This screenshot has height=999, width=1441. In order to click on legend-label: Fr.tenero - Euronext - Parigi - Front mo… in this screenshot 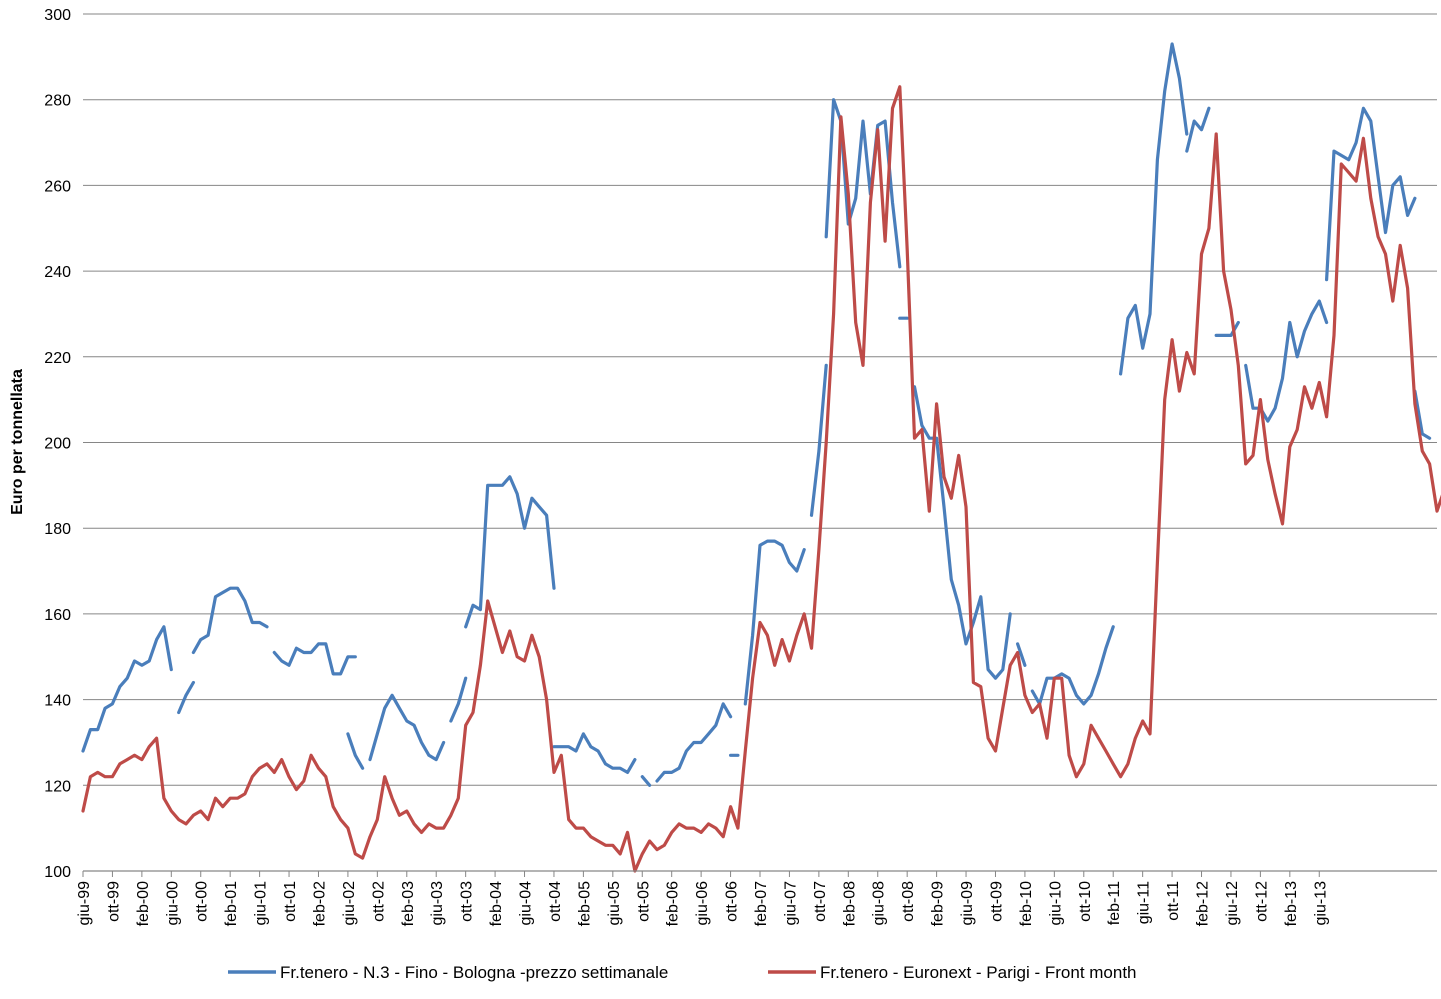, I will do `click(978, 972)`.